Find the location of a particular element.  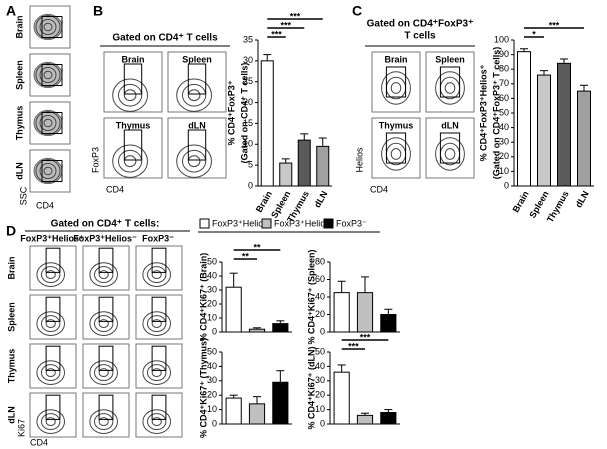

y-tick-label: 50 is located at coordinates (212, 261).